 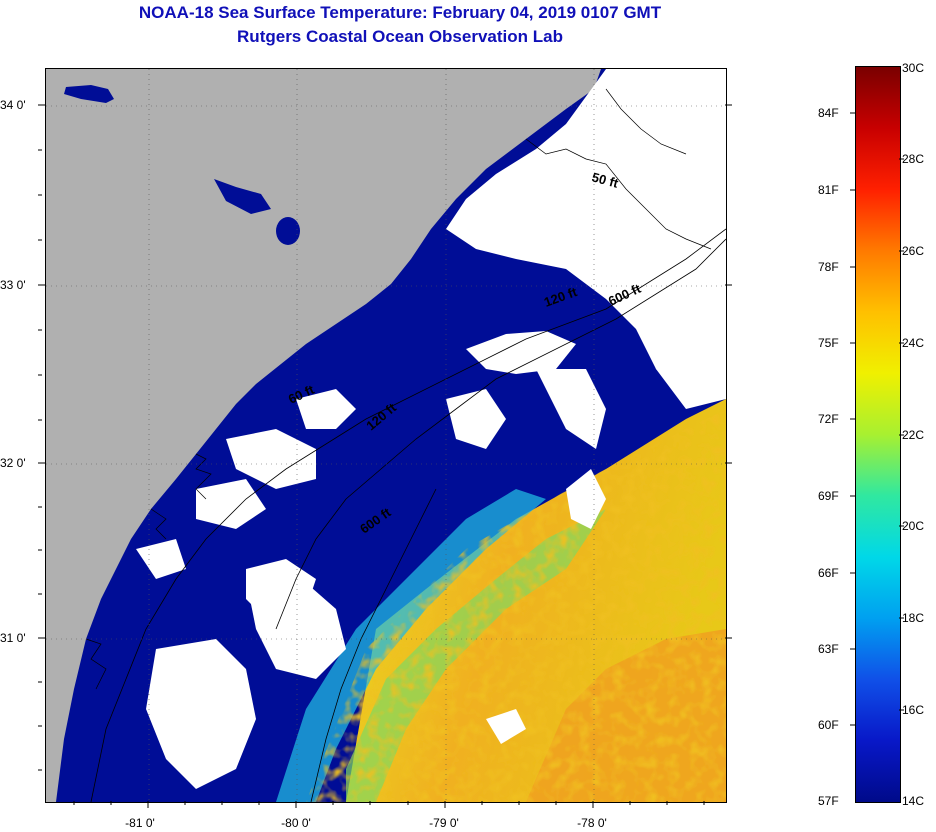 What do you see at coordinates (828, 496) in the screenshot?
I see `fahrenheit-label: 69F` at bounding box center [828, 496].